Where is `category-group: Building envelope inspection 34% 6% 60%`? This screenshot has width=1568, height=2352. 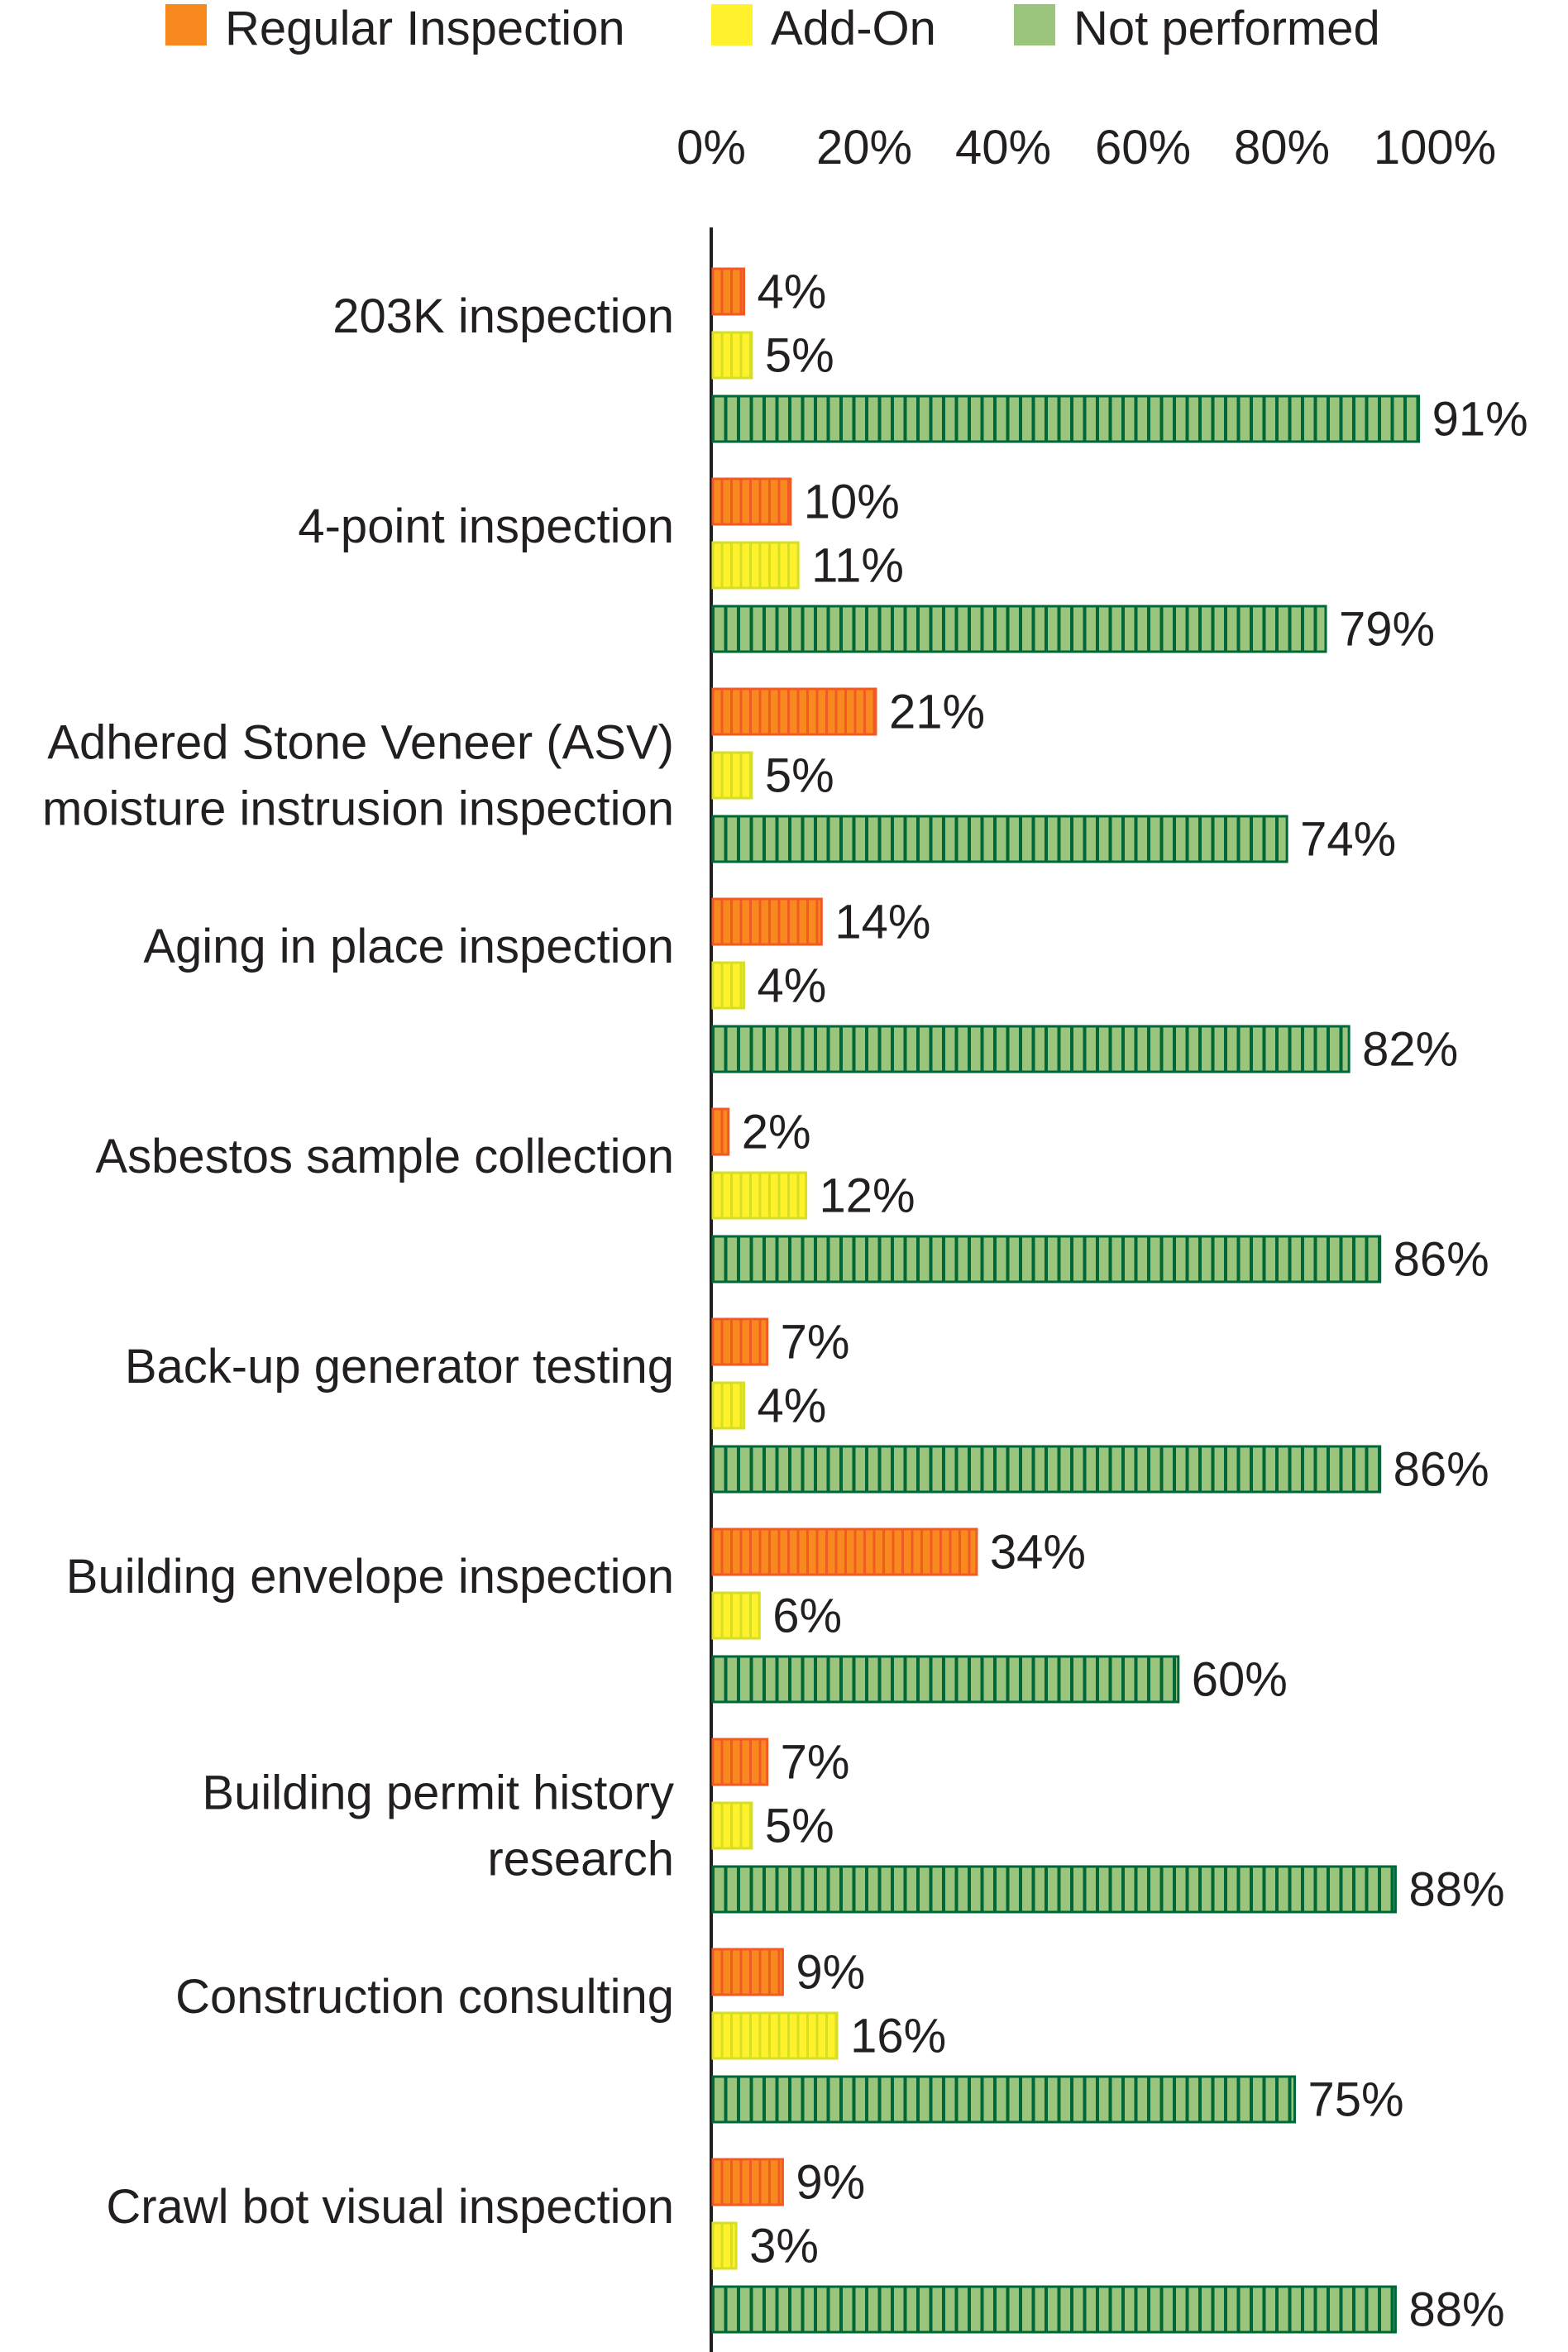 category-group: Building envelope inspection 34% 6% 60% is located at coordinates (677, 1616).